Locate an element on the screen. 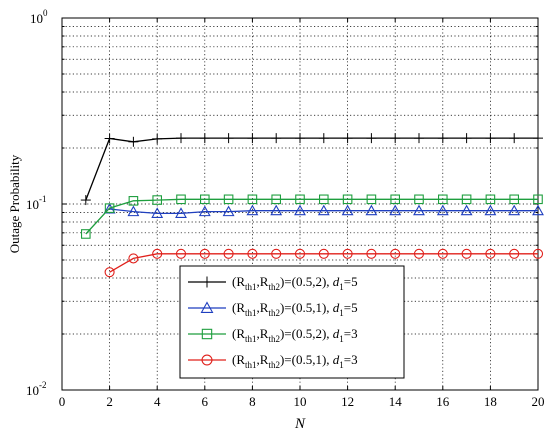 This screenshot has width=550, height=437. x-tick-label: 0 is located at coordinates (62, 401).